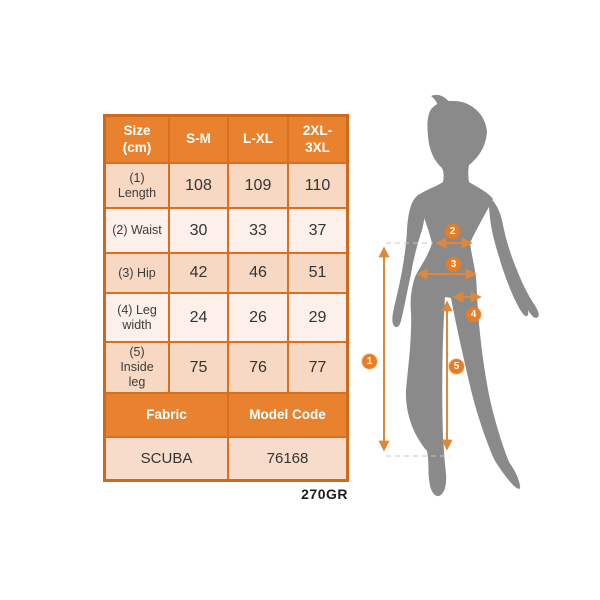  Describe the element at coordinates (456, 366) in the screenshot. I see `measurement-badge-5: 5` at that location.